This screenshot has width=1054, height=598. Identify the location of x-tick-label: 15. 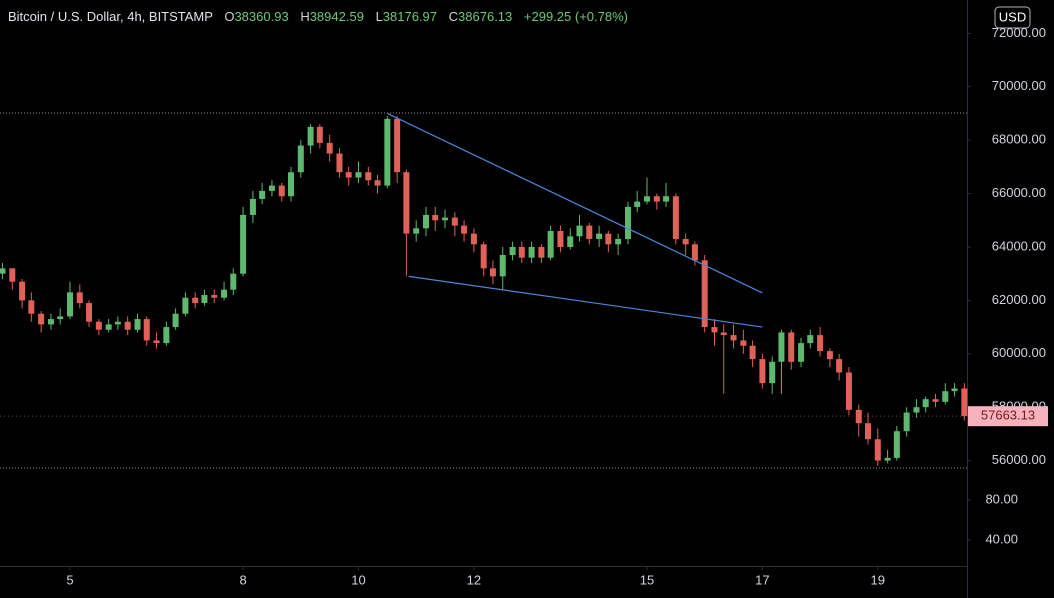
(647, 579).